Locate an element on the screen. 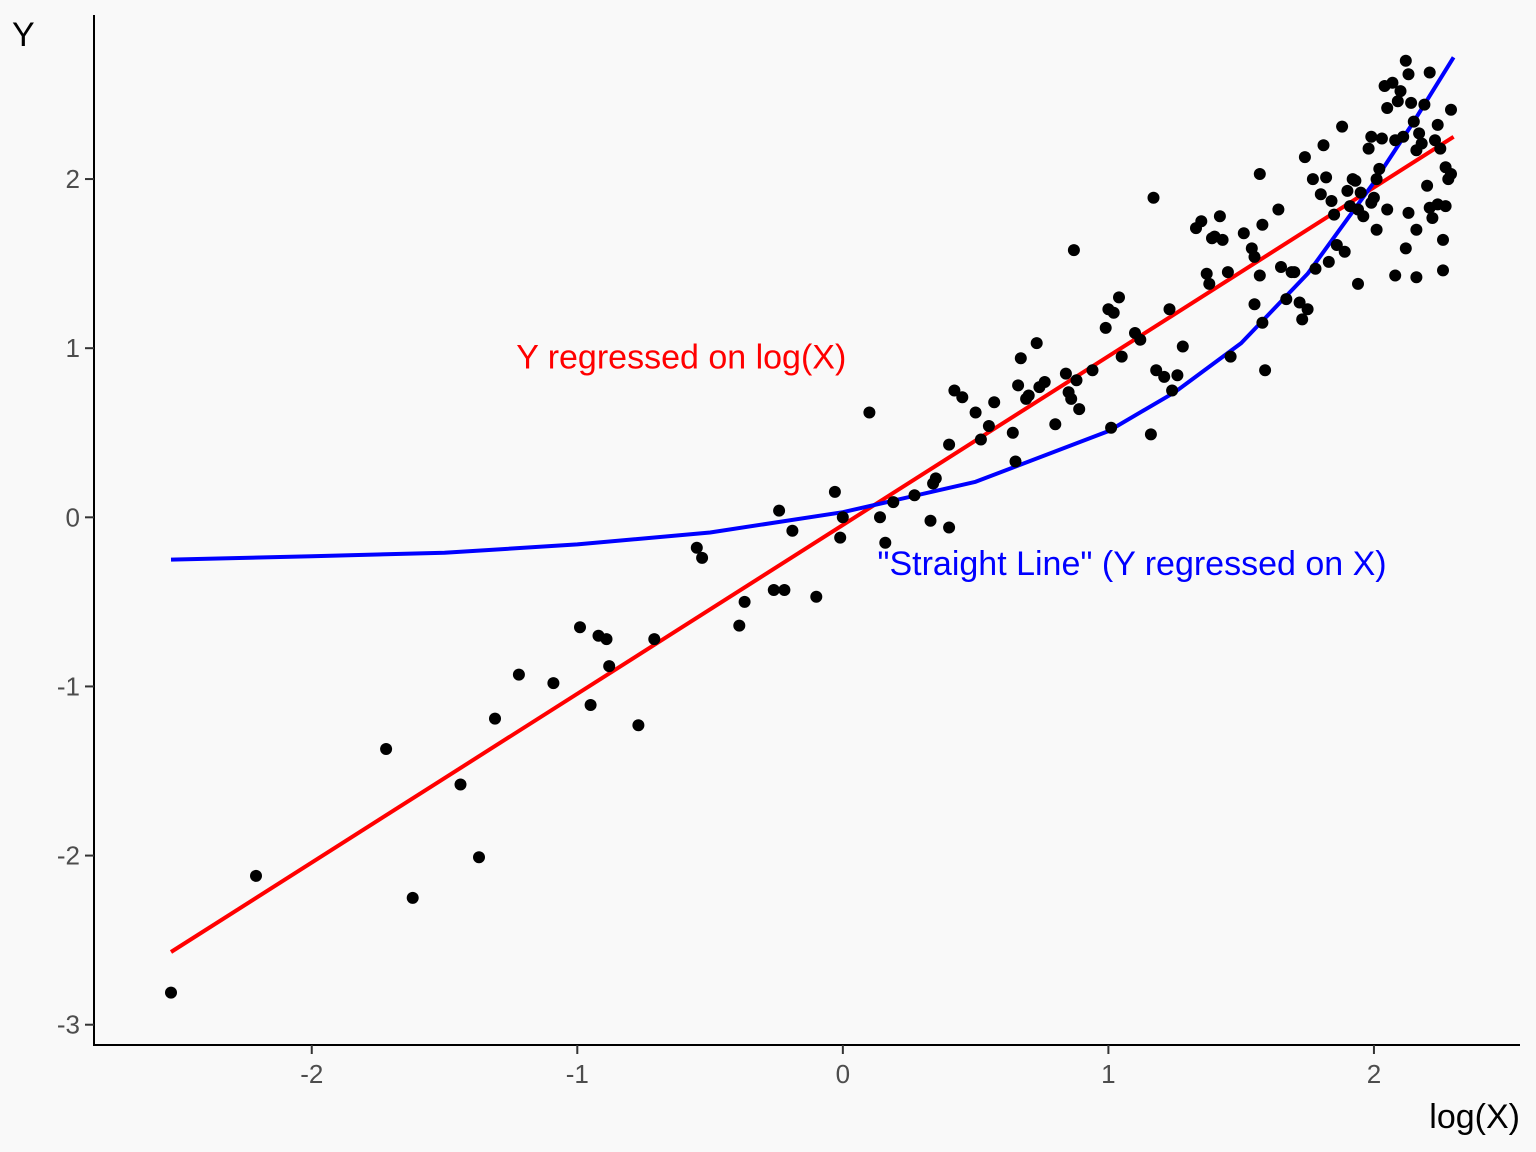 This screenshot has height=1152, width=1536. y-tick-label: -3 is located at coordinates (68, 1025).